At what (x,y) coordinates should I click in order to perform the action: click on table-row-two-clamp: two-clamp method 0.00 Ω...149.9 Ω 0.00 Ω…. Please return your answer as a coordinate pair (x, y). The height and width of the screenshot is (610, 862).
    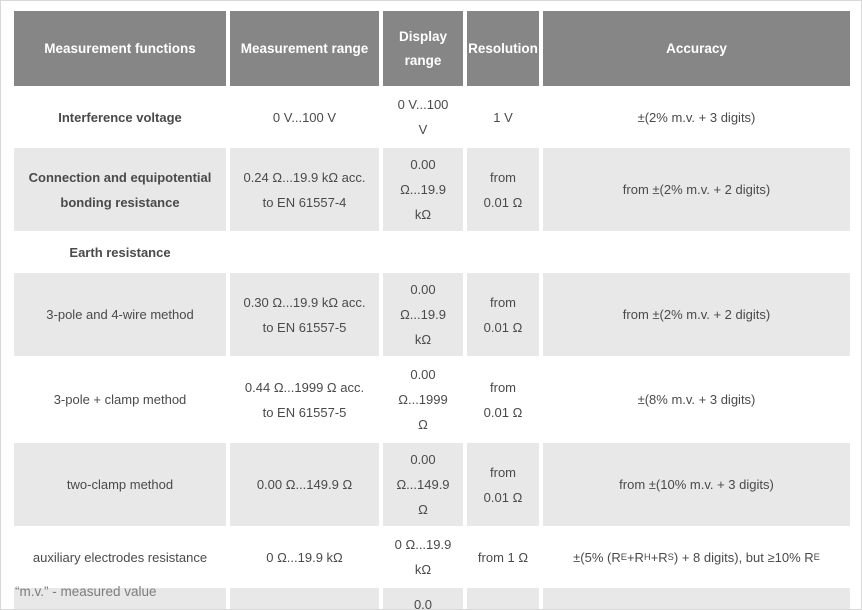
    Looking at the image, I should click on (432, 484).